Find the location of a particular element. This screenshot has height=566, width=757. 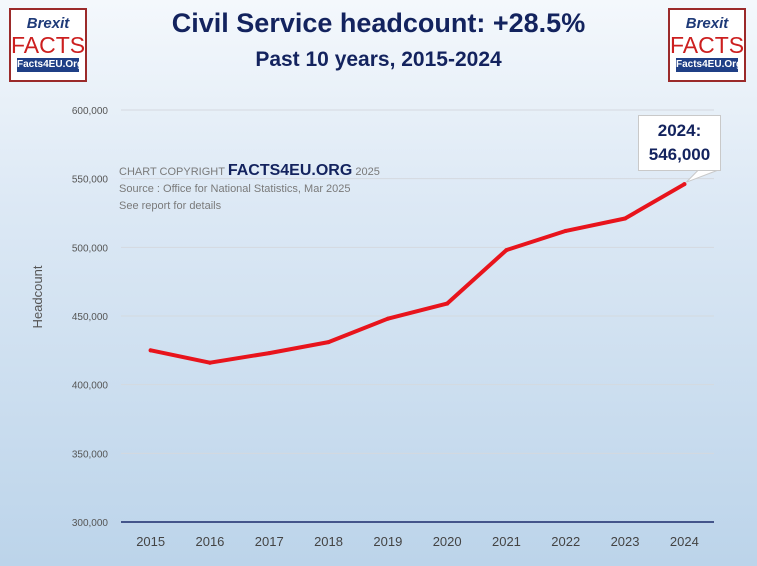

chart-subtitle: Past 10 years, 2015-2024 is located at coordinates (378, 59).